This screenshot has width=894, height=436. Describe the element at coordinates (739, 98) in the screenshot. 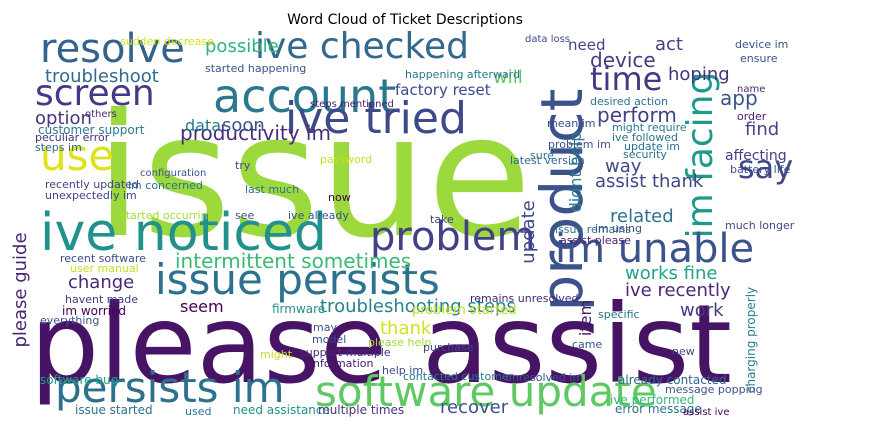

I see `word: app` at that location.